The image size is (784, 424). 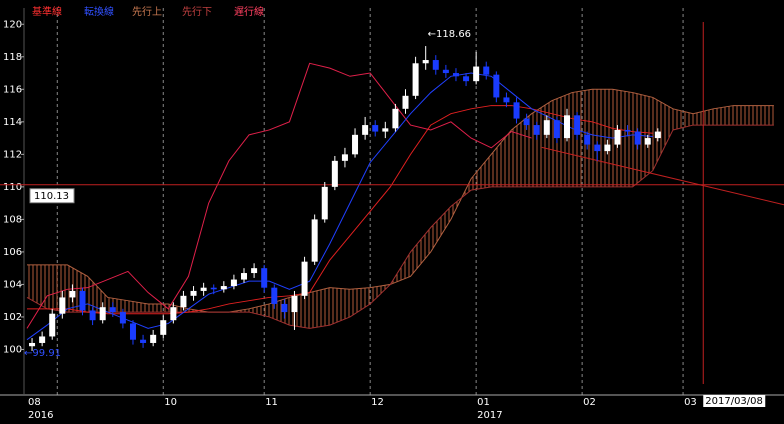 I want to click on x-tick-label: 08, so click(x=34, y=402).